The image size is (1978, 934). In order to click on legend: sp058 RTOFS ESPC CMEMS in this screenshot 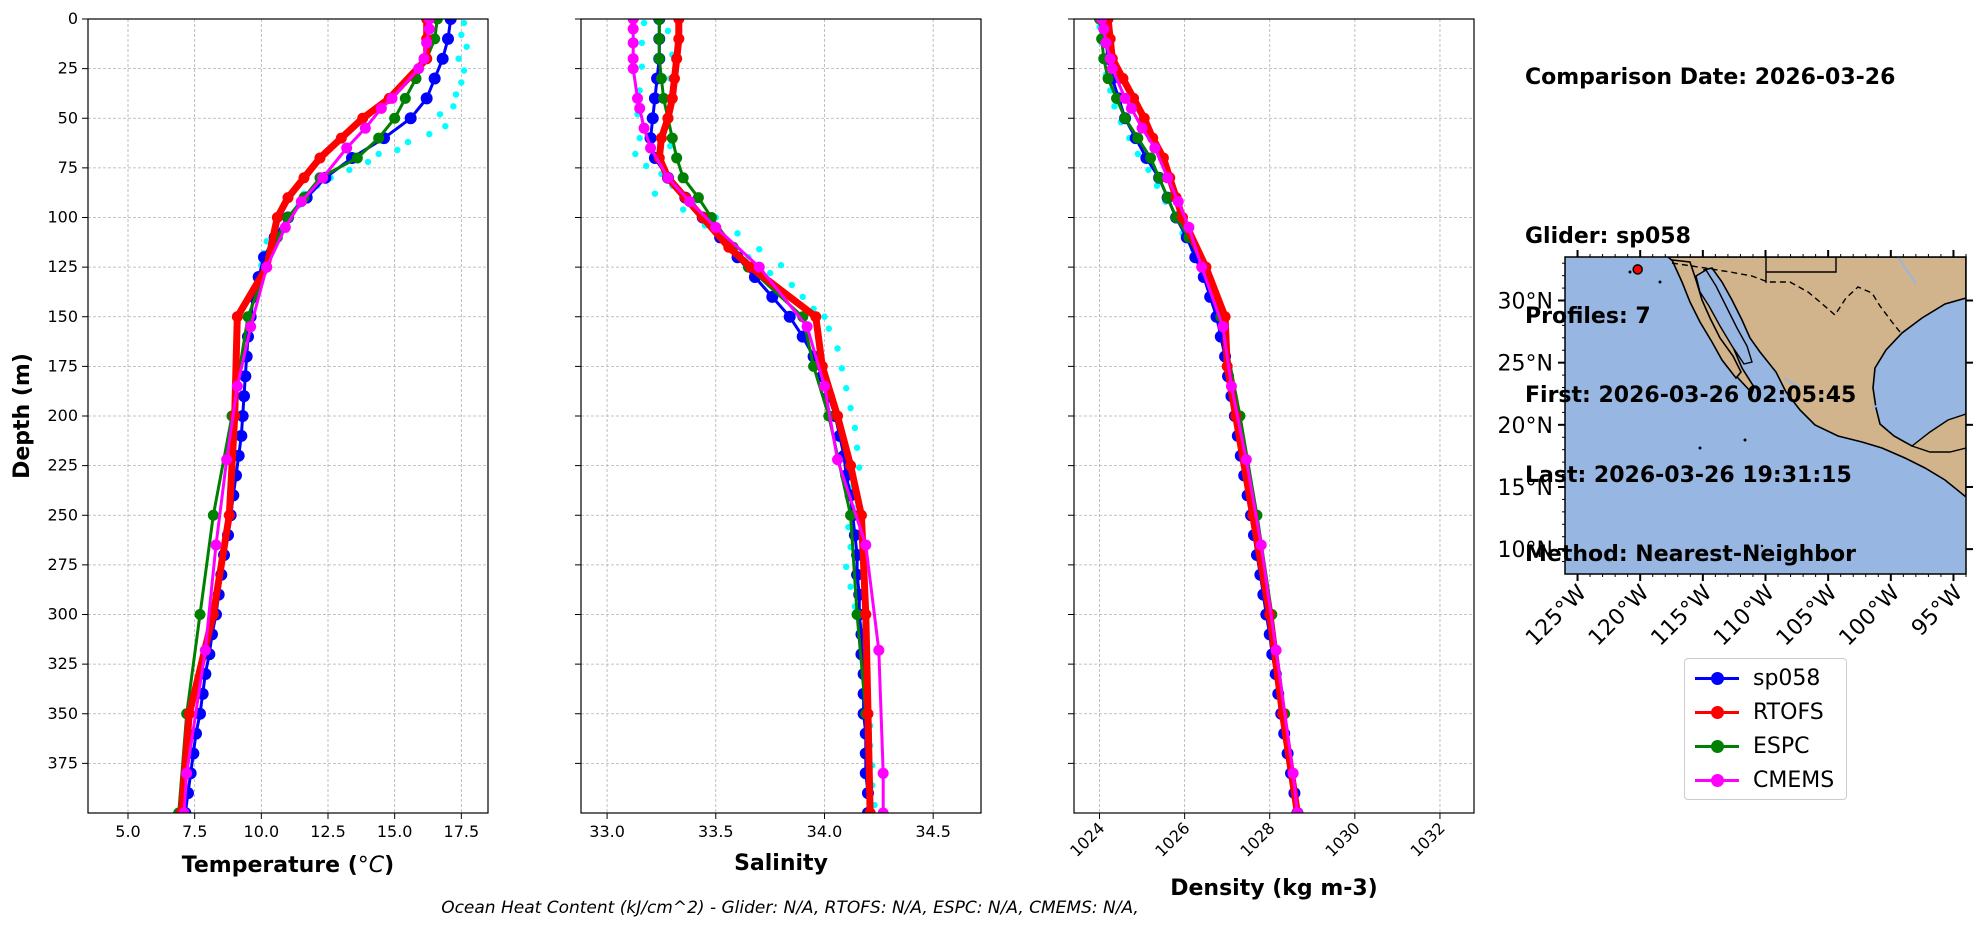, I will do `click(1765, 729)`.